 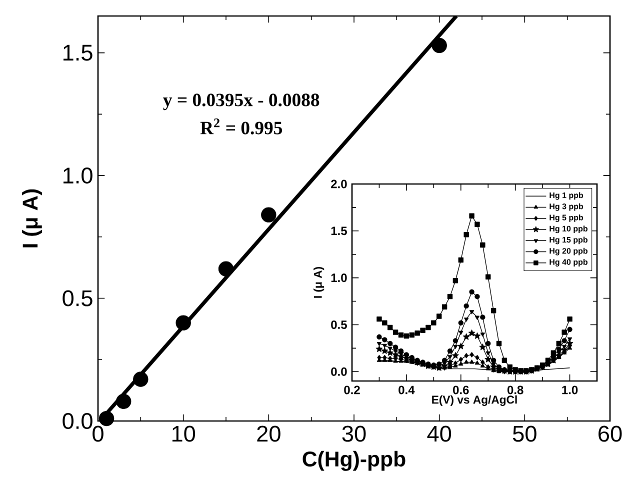 I want to click on x-tick-label: 10, so click(x=184, y=434).